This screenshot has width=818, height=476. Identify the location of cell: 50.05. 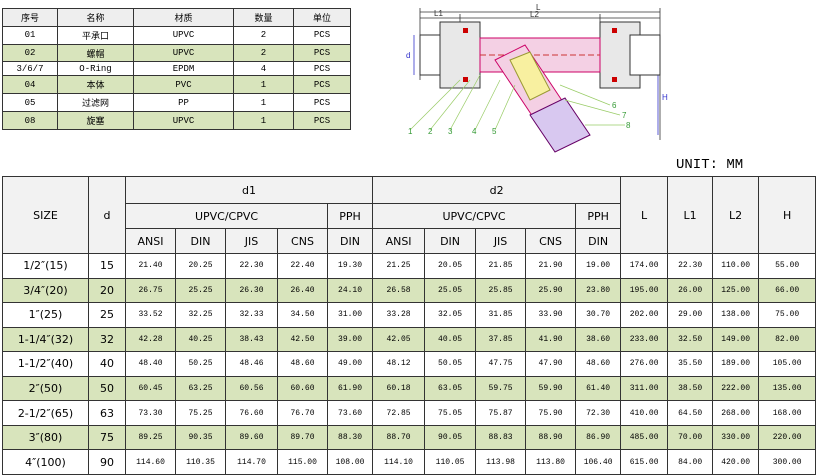
(450, 364).